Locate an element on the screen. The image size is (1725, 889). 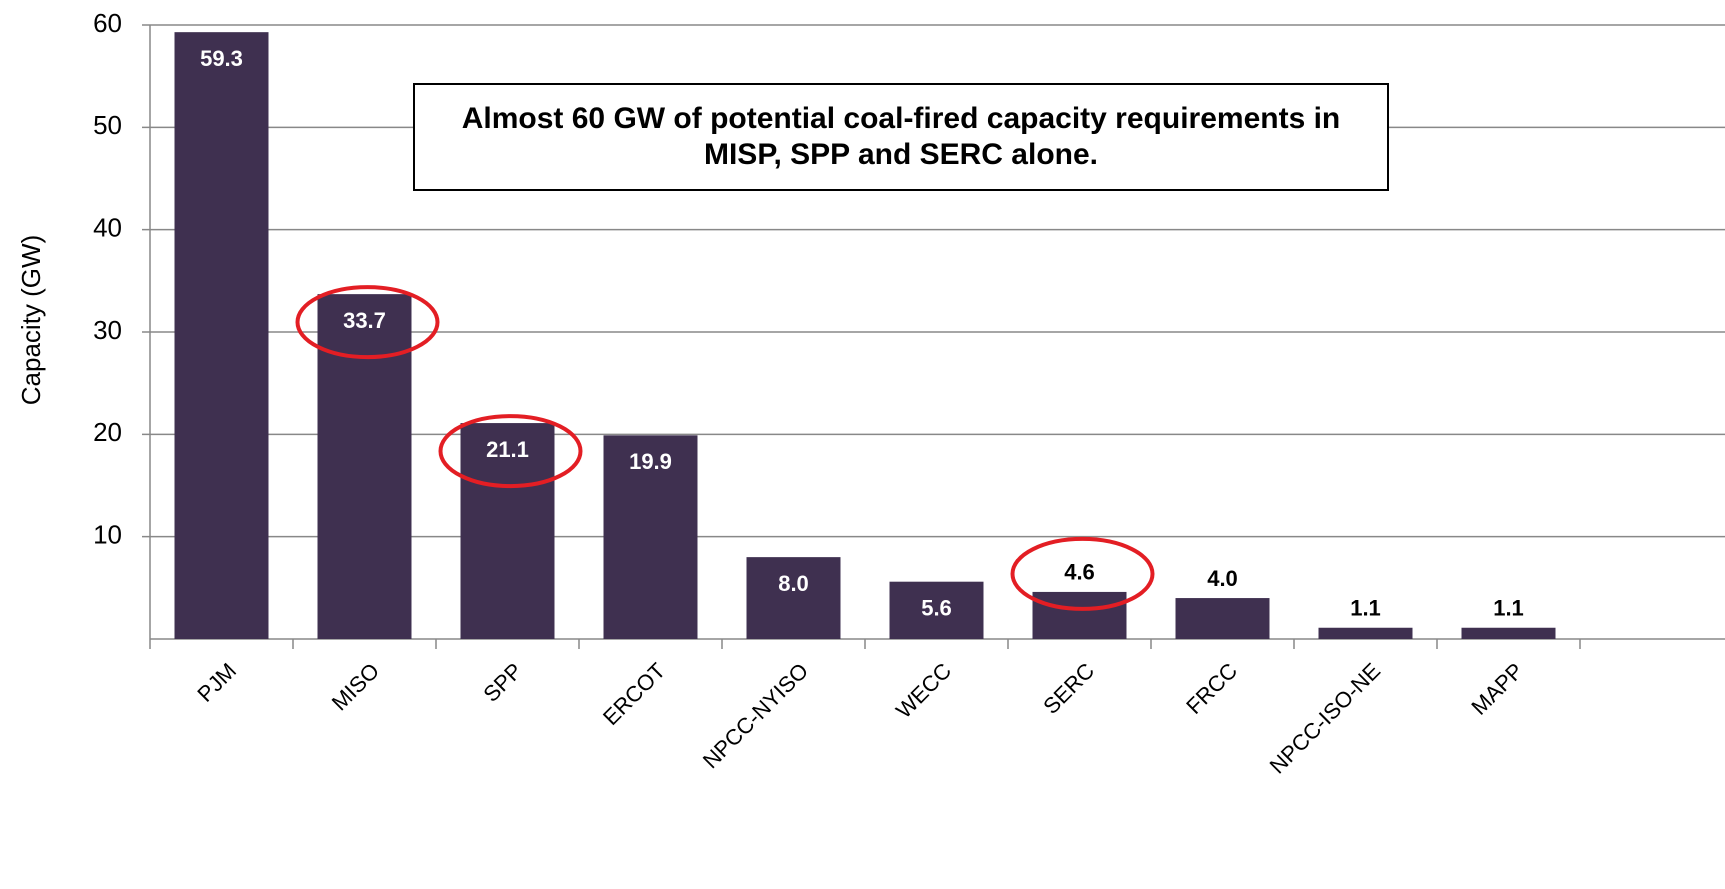
data-label: 8.0 is located at coordinates (793, 583).